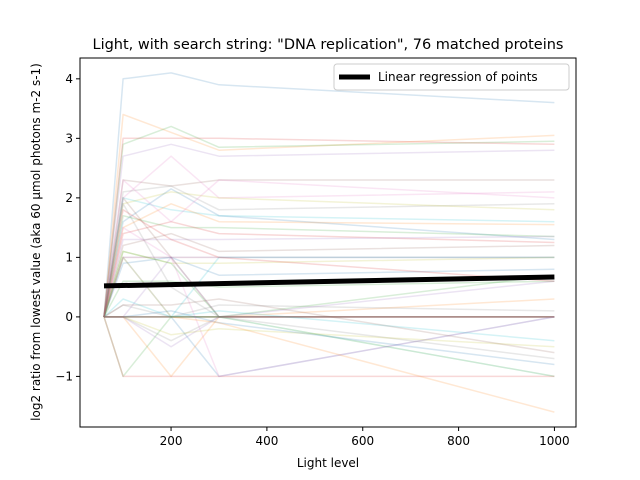  I want to click on y-tick-label: 2, so click(69, 198).